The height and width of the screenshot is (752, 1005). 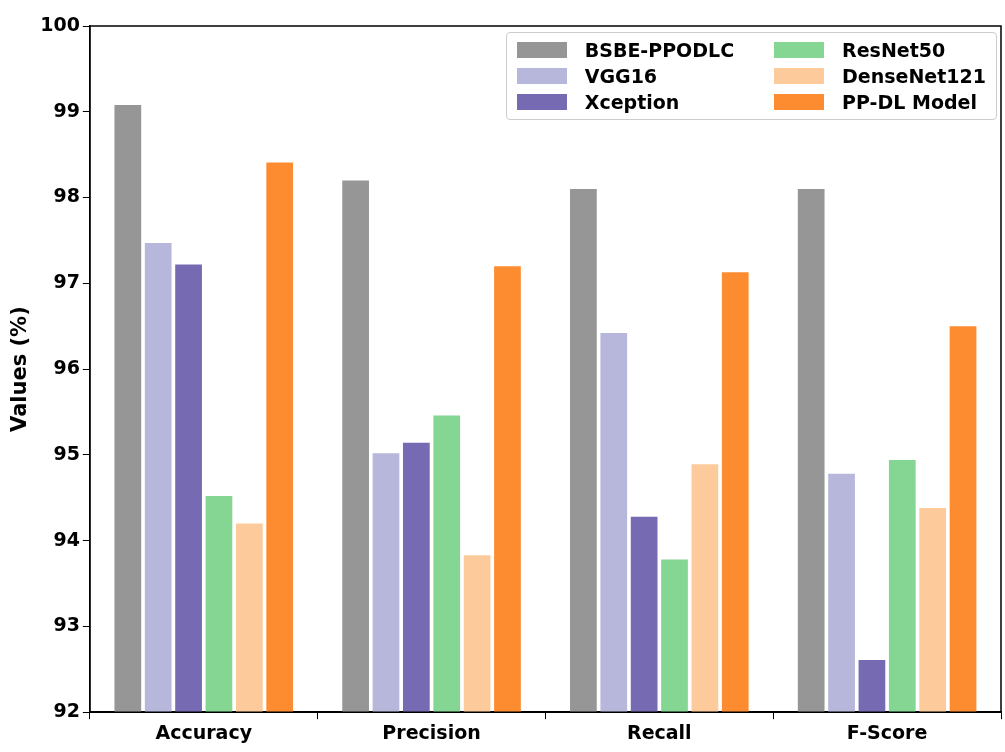 What do you see at coordinates (204, 731) in the screenshot?
I see `x-tick-label: Accuracy` at bounding box center [204, 731].